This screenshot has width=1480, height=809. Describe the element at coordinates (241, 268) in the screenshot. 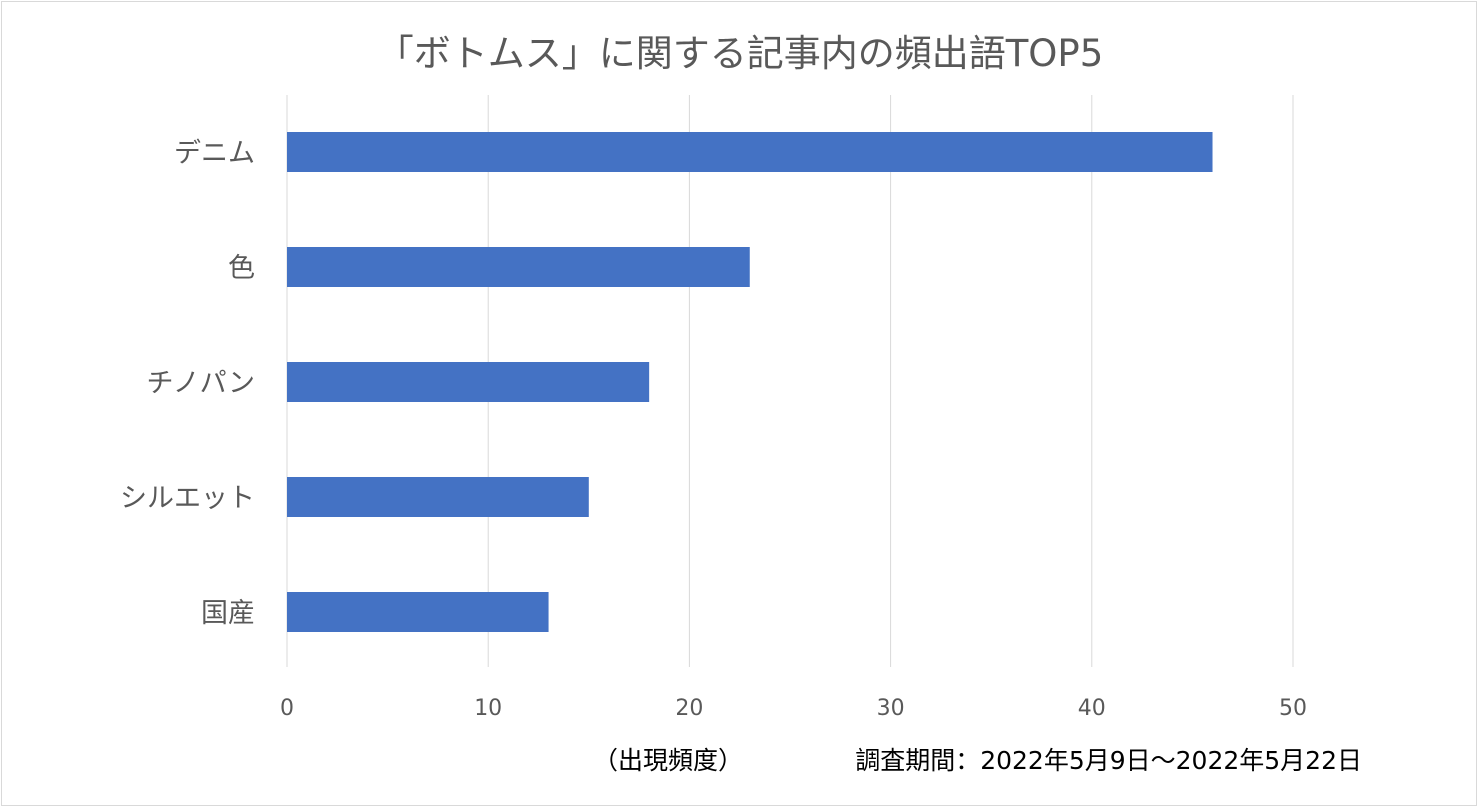

I see `category-label: 色` at that location.